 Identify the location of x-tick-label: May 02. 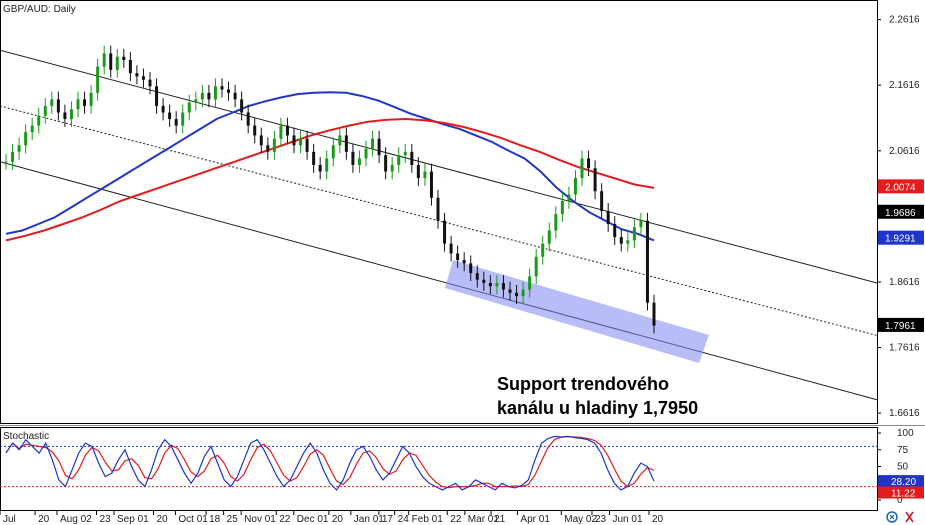
(580, 519).